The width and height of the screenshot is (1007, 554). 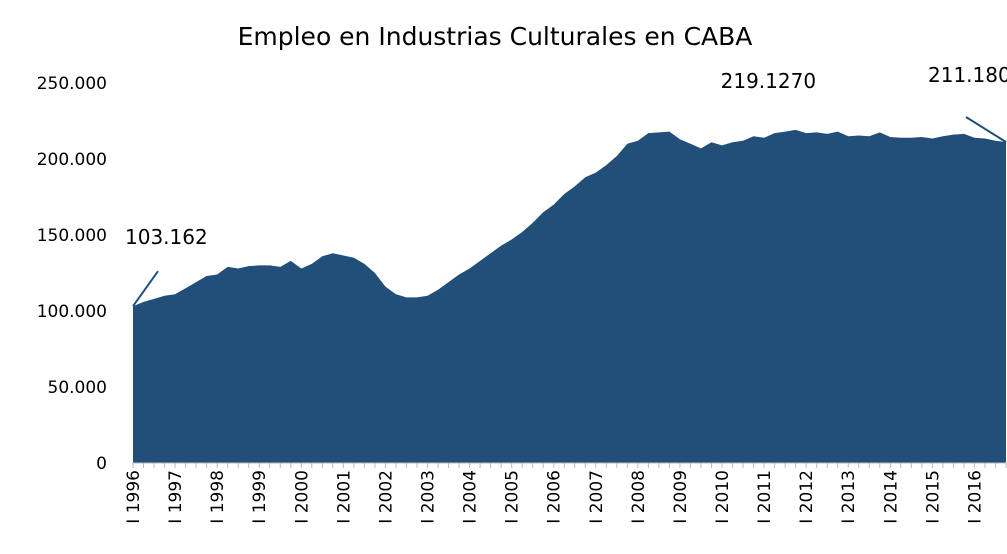 What do you see at coordinates (166, 237) in the screenshot?
I see `data-label: 103.162` at bounding box center [166, 237].